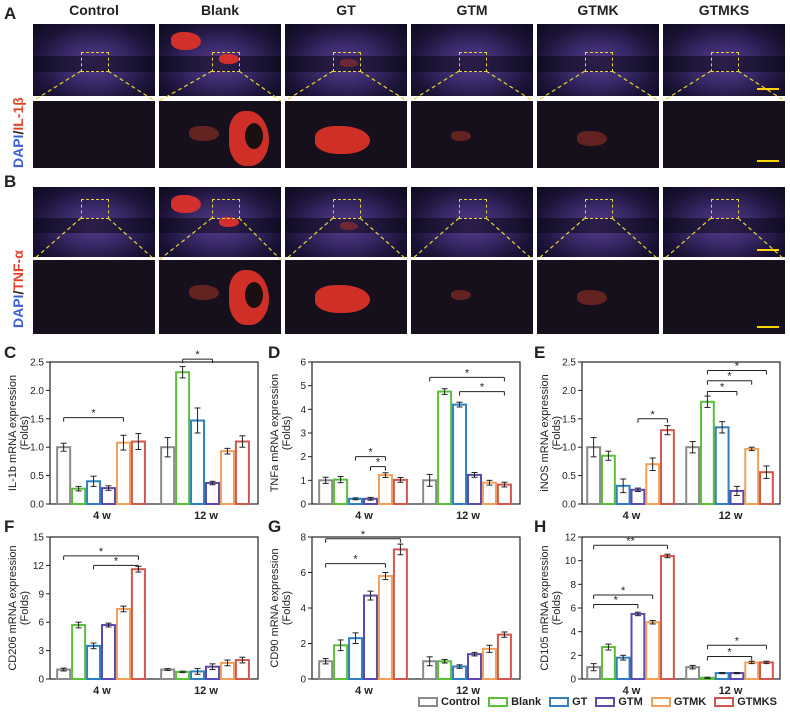  What do you see at coordinates (37, 476) in the screenshot?
I see `y-tick-label: 0.5` at bounding box center [37, 476].